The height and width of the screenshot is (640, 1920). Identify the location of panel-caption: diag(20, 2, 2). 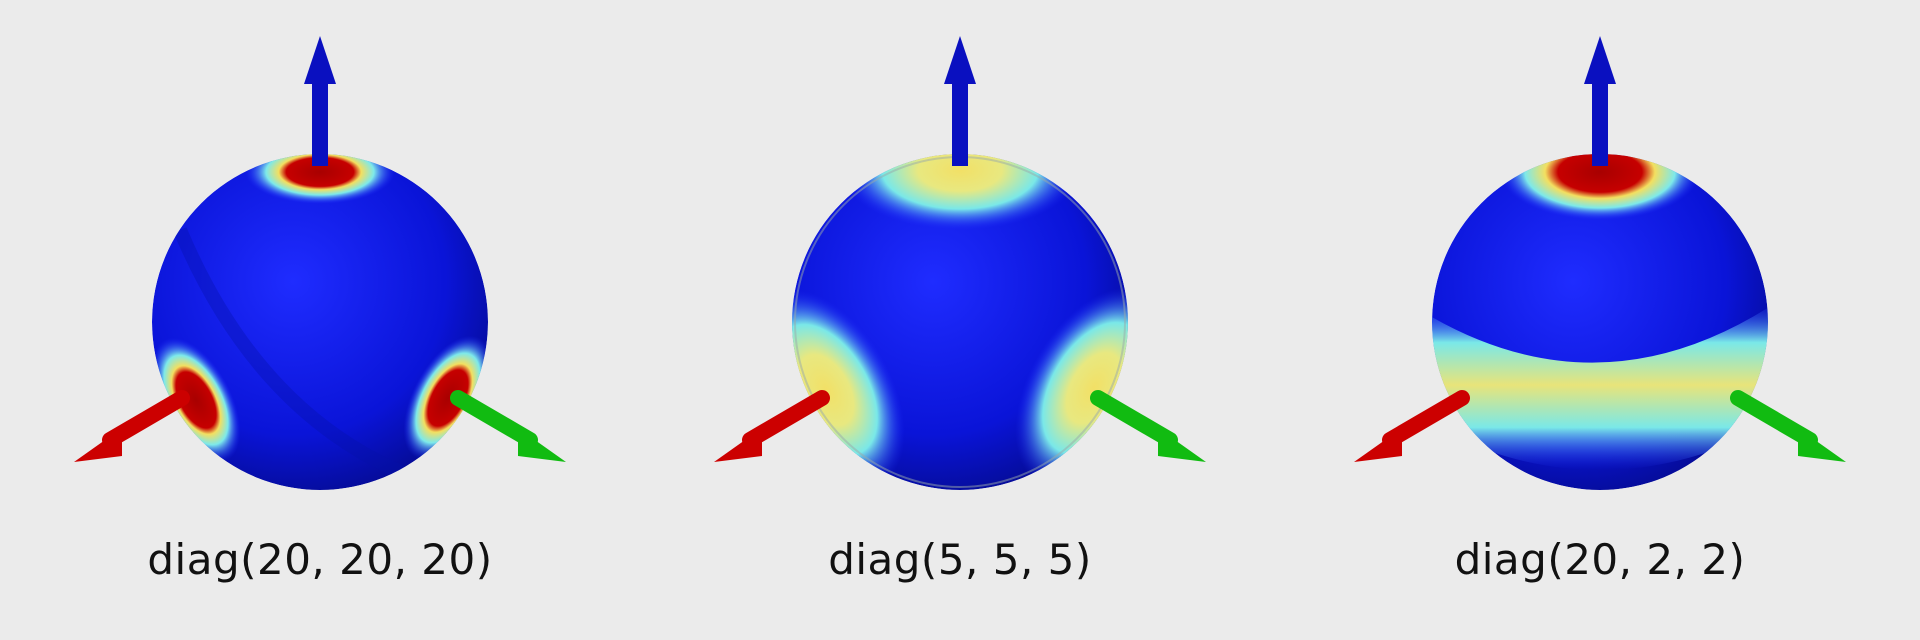
(1600, 559).